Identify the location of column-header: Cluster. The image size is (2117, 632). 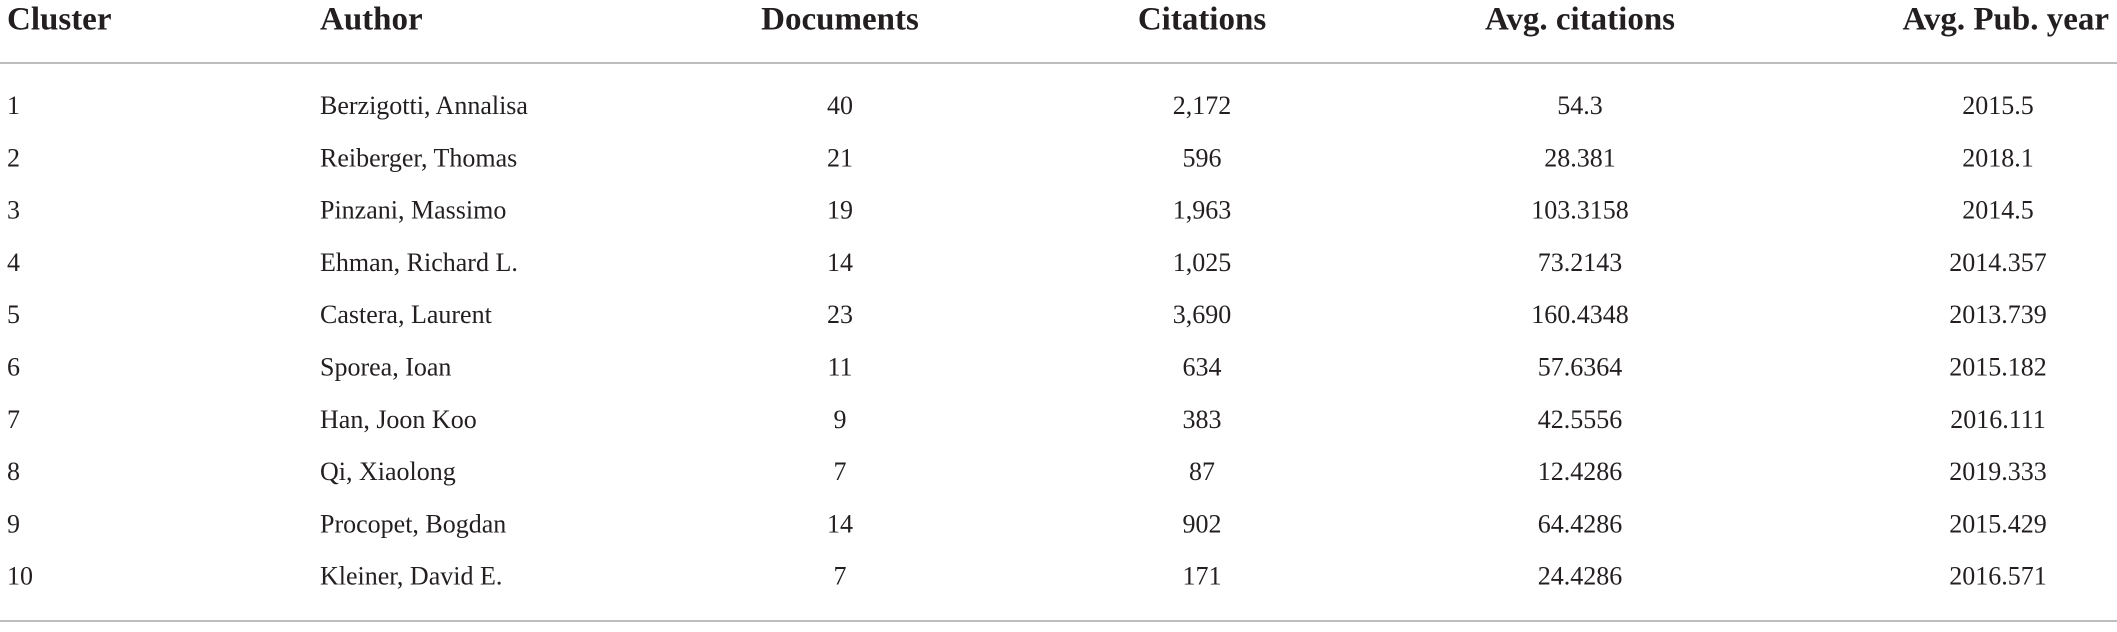
(59, 20).